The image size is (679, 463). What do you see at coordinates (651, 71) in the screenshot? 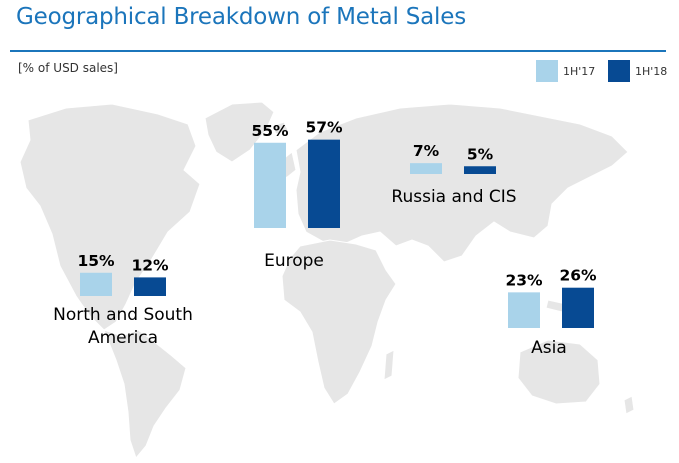
I see `legend-label-1h18: 1H'18` at bounding box center [651, 71].